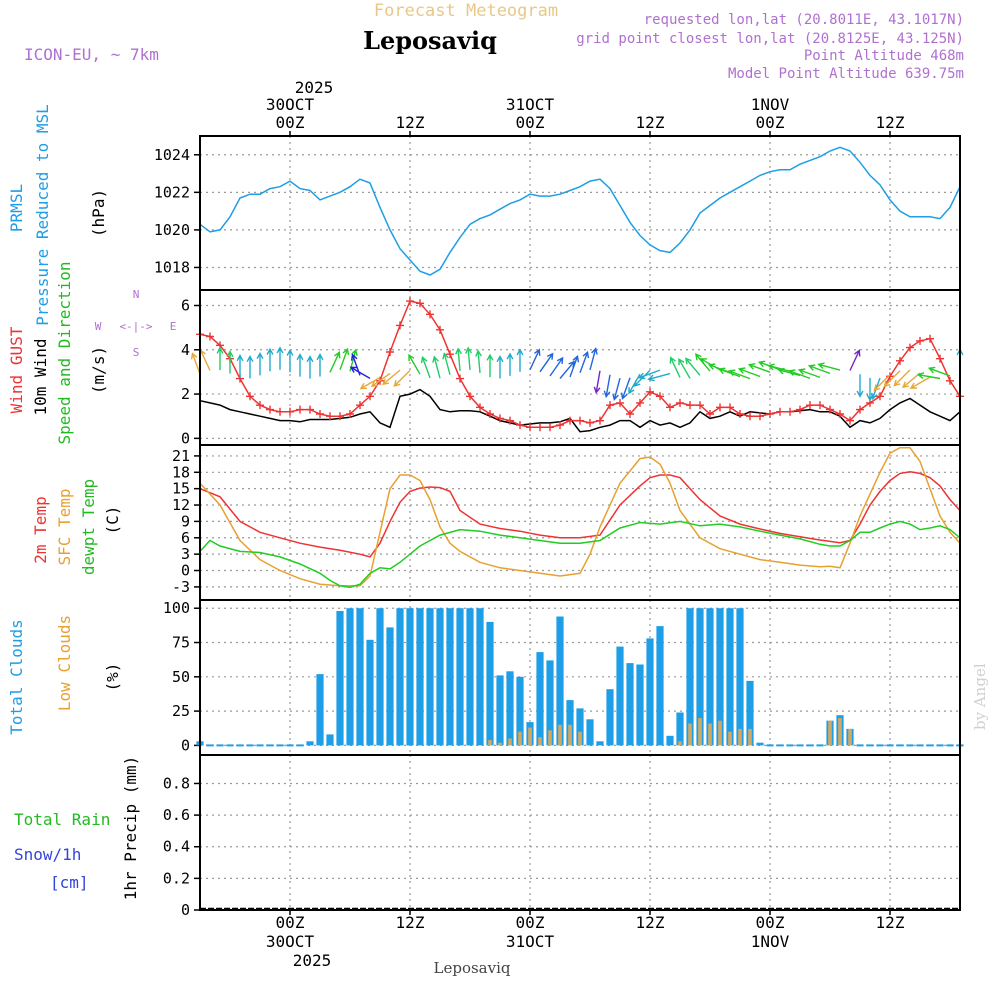  Describe the element at coordinates (69, 882) in the screenshot. I see `label-cm: [cm]` at that location.